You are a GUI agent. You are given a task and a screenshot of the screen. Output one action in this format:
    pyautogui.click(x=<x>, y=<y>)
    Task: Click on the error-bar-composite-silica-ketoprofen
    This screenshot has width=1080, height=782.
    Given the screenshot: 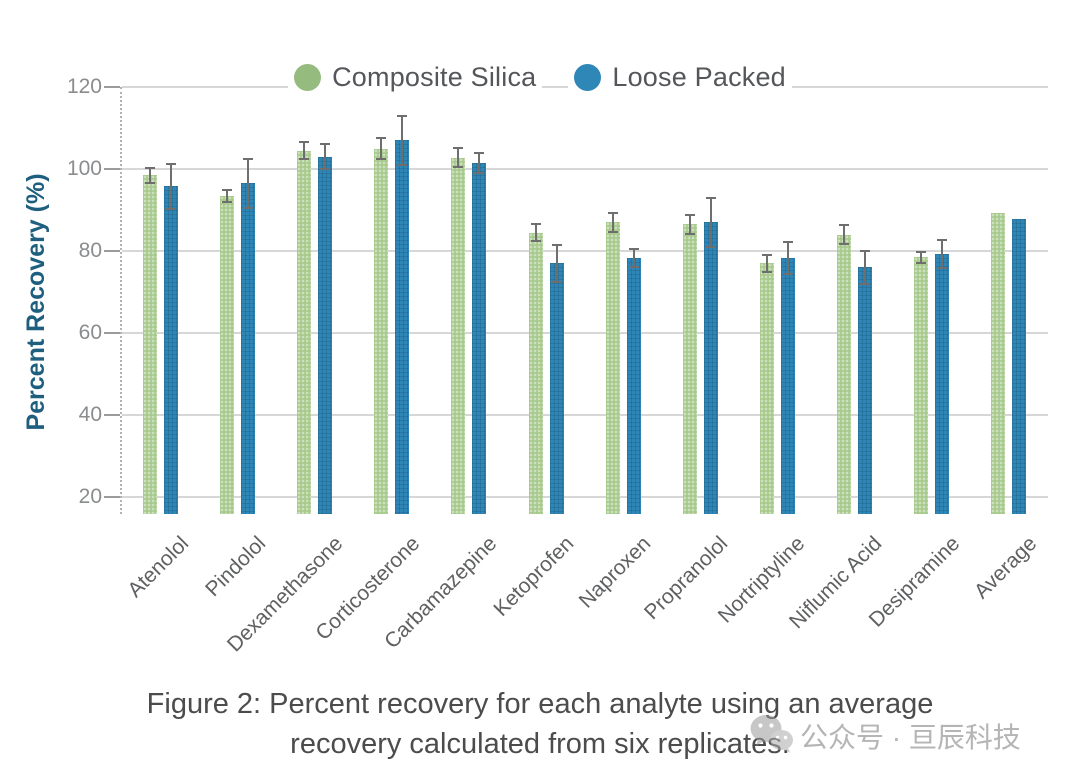 What is the action you would take?
    pyautogui.click(x=535, y=232)
    